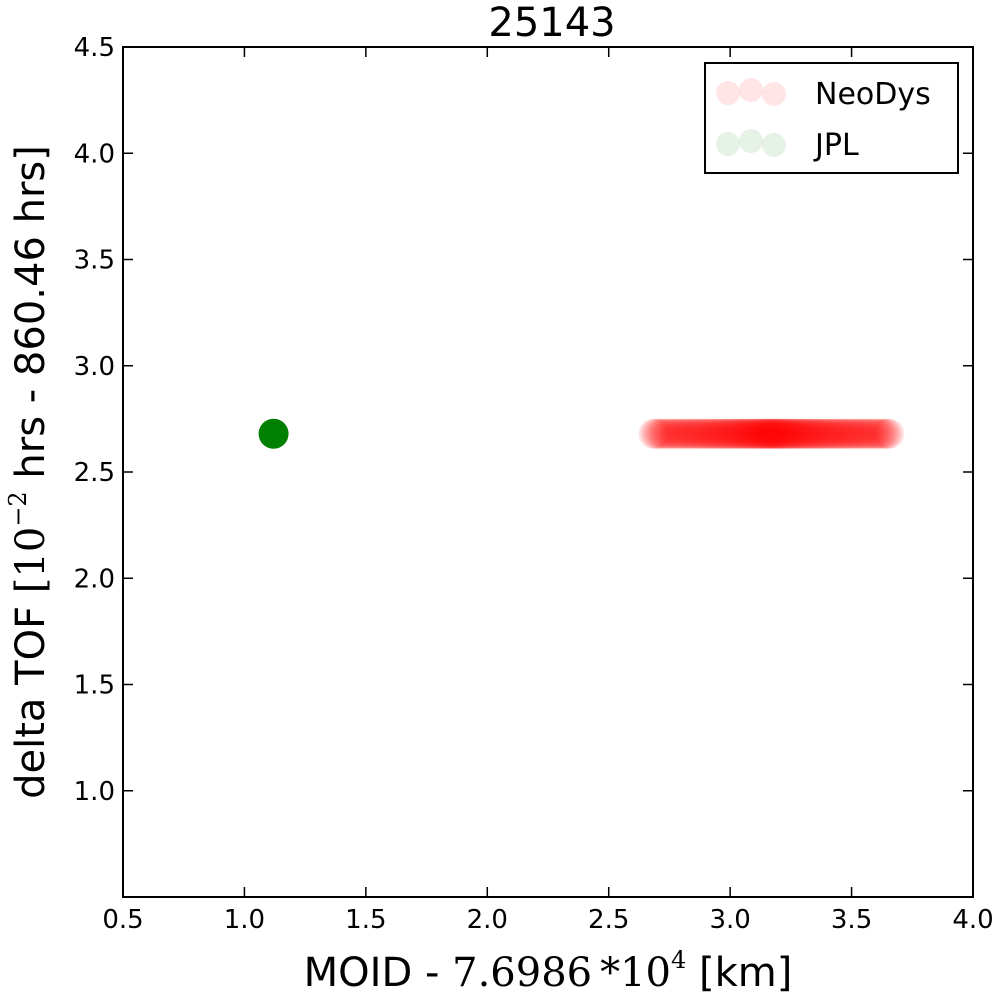  I want to click on x-tick-label: 3.0, so click(729, 920).